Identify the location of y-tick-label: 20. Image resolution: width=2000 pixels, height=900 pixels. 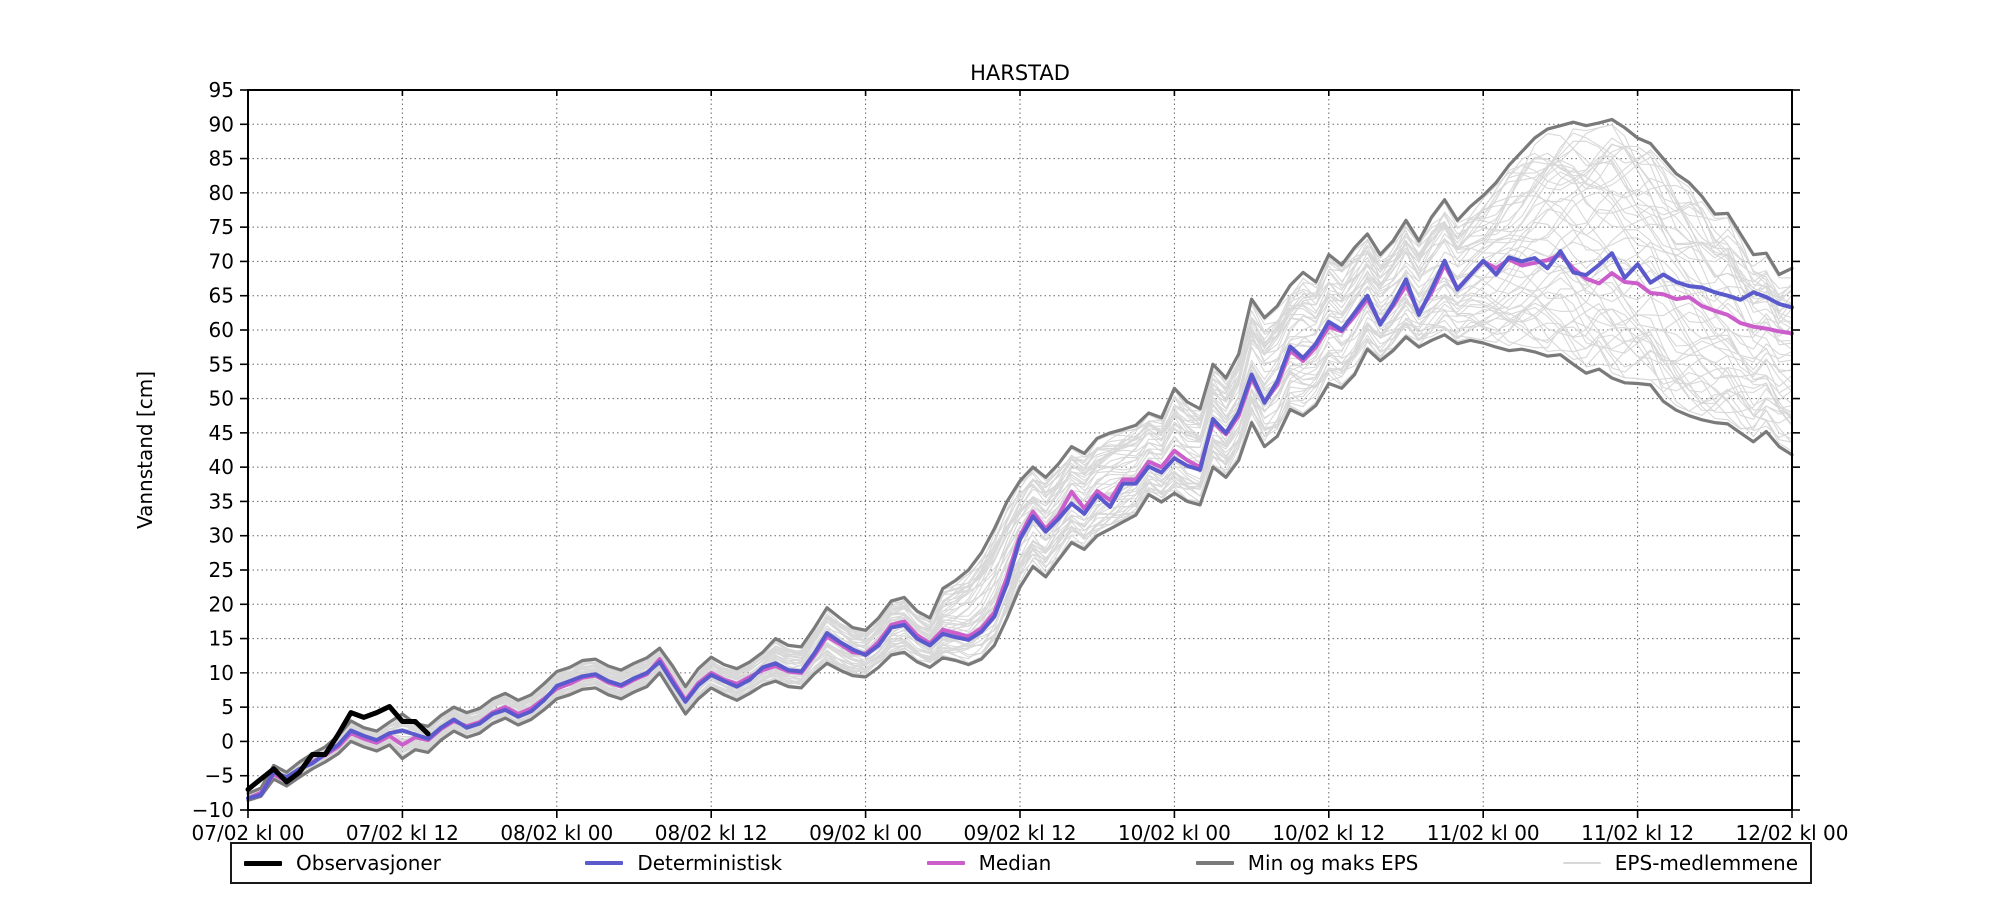
(221, 604).